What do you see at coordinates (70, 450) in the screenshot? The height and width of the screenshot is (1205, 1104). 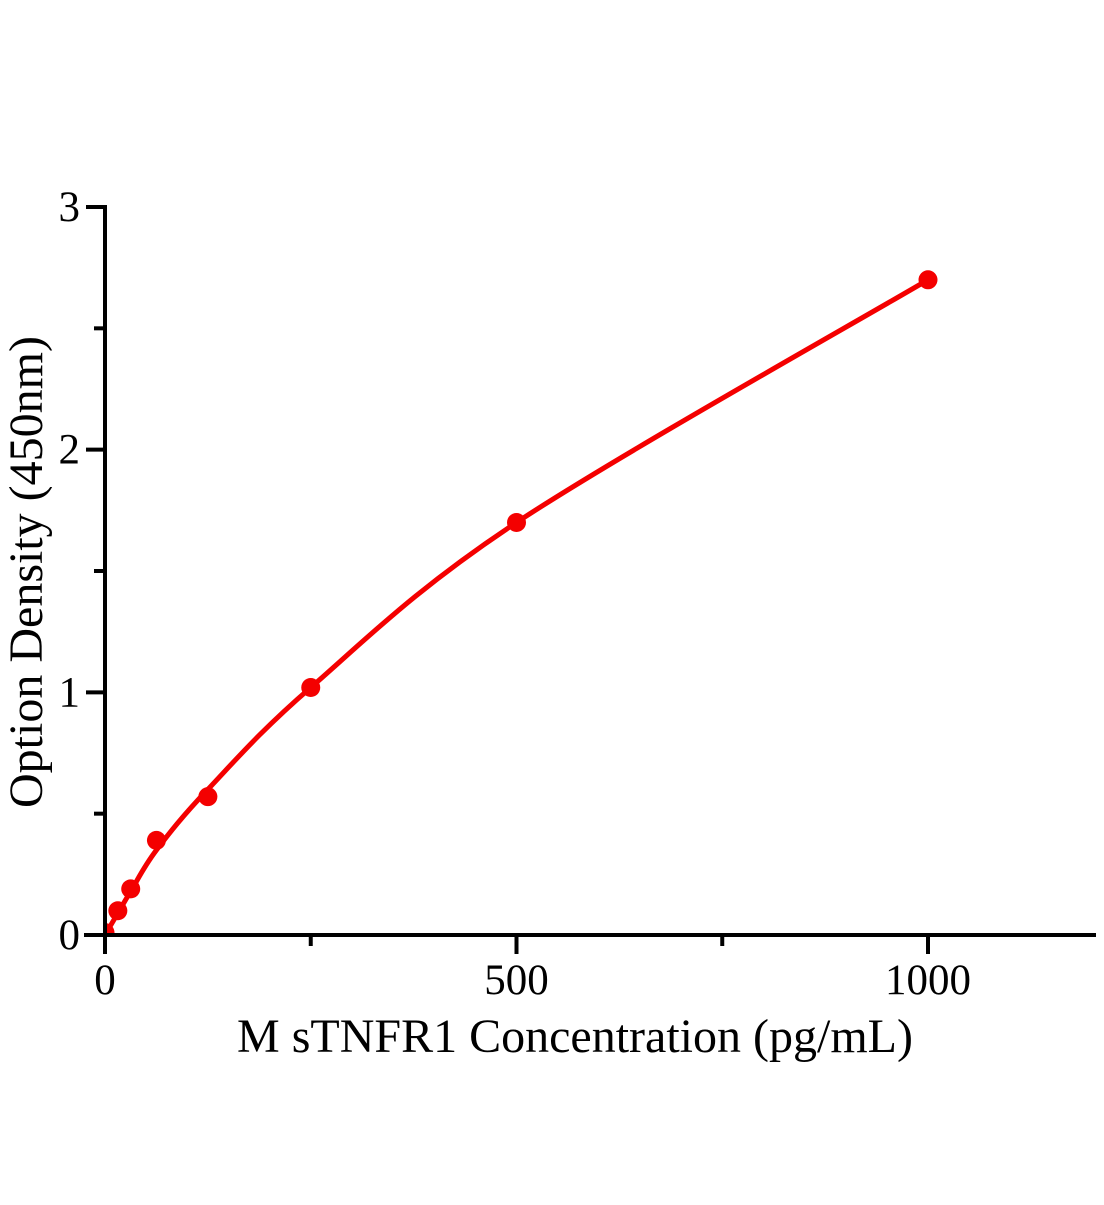 I see `y-tick-label: 2` at bounding box center [70, 450].